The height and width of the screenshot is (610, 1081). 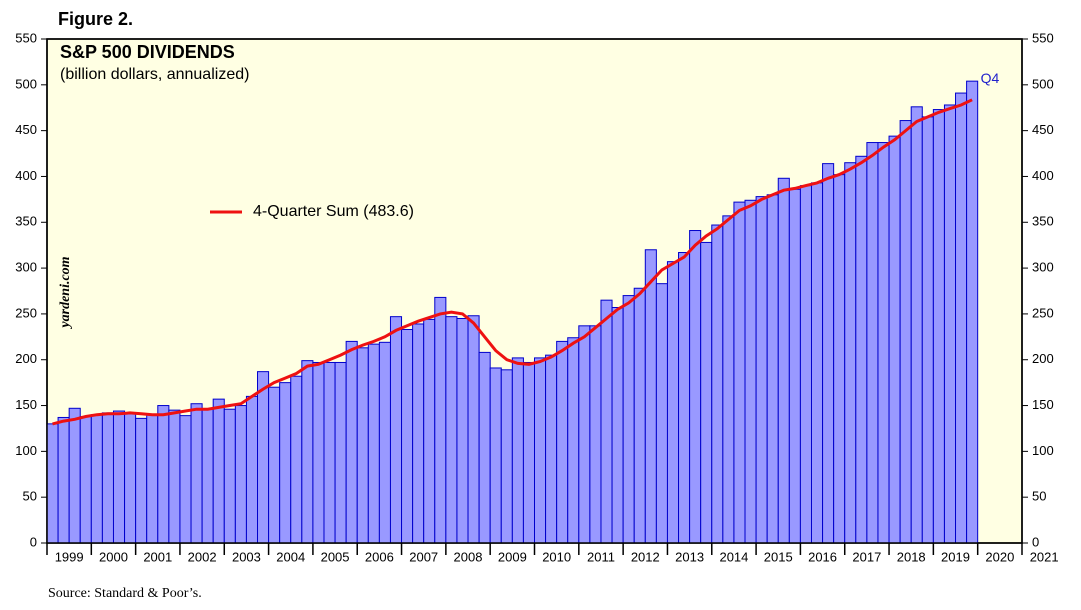 I want to click on x-tick-label: 2009, so click(x=512, y=556).